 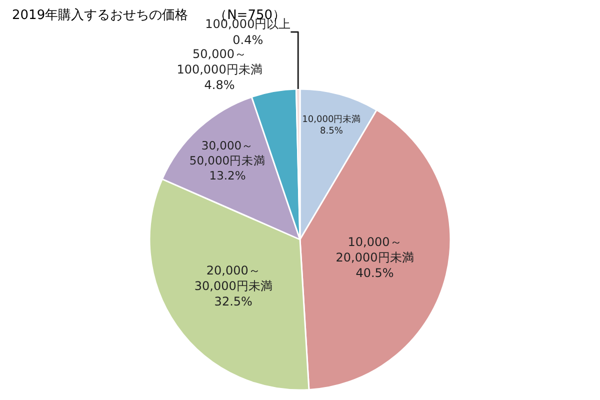 What do you see at coordinates (227, 153) in the screenshot?
I see `slice-label: 30,000～50,000円未満` at bounding box center [227, 153].